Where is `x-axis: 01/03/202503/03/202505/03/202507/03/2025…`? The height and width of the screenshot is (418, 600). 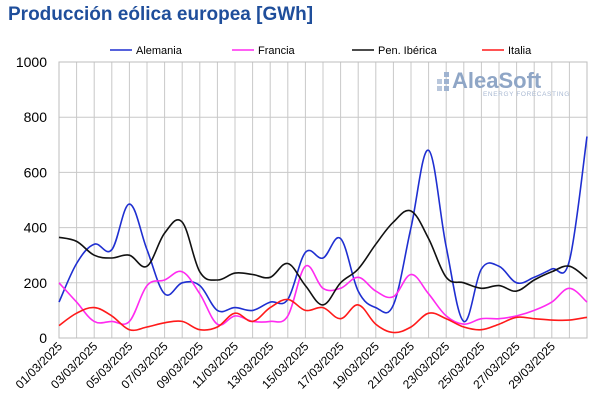
x-axis: 01/03/202503/03/202505/03/202507/03/2025… is located at coordinates (285, 365).